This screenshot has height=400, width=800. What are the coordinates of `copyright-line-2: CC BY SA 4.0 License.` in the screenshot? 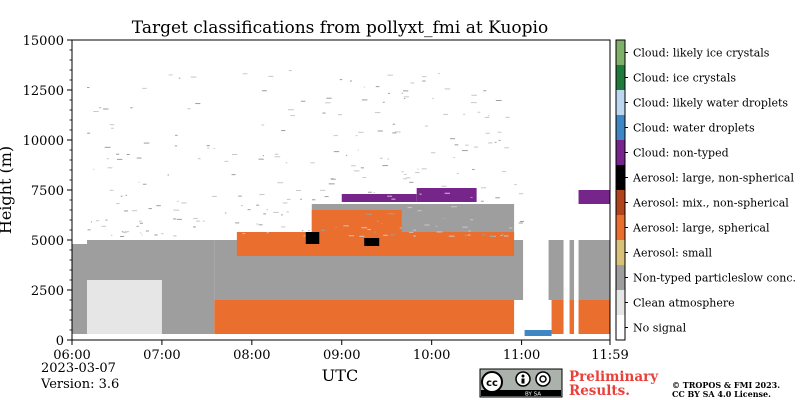 It's located at (721, 394).